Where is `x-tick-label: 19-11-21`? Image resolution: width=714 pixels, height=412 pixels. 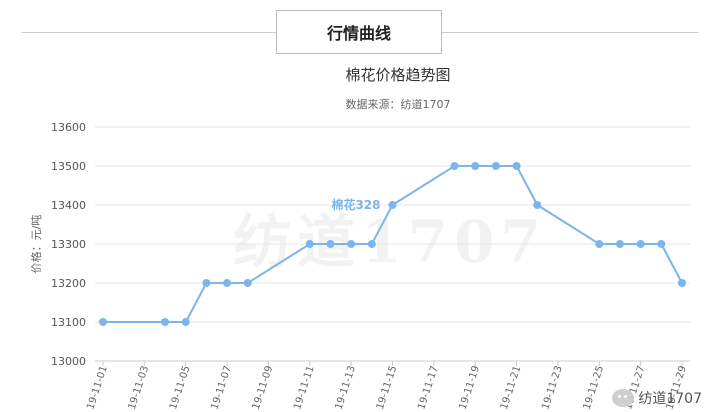 x-tick-label: 19-11-21 is located at coordinates (511, 388).